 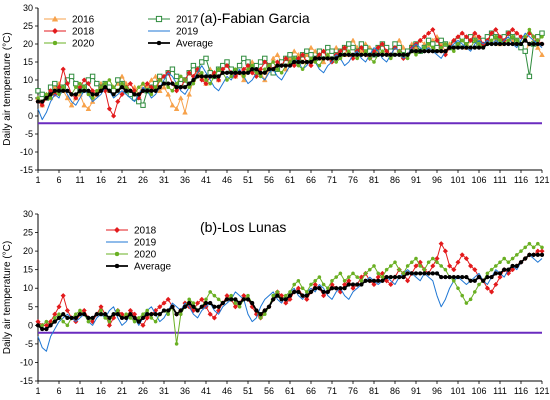 I want to click on x-tick-label: 56, so click(x=269, y=180).